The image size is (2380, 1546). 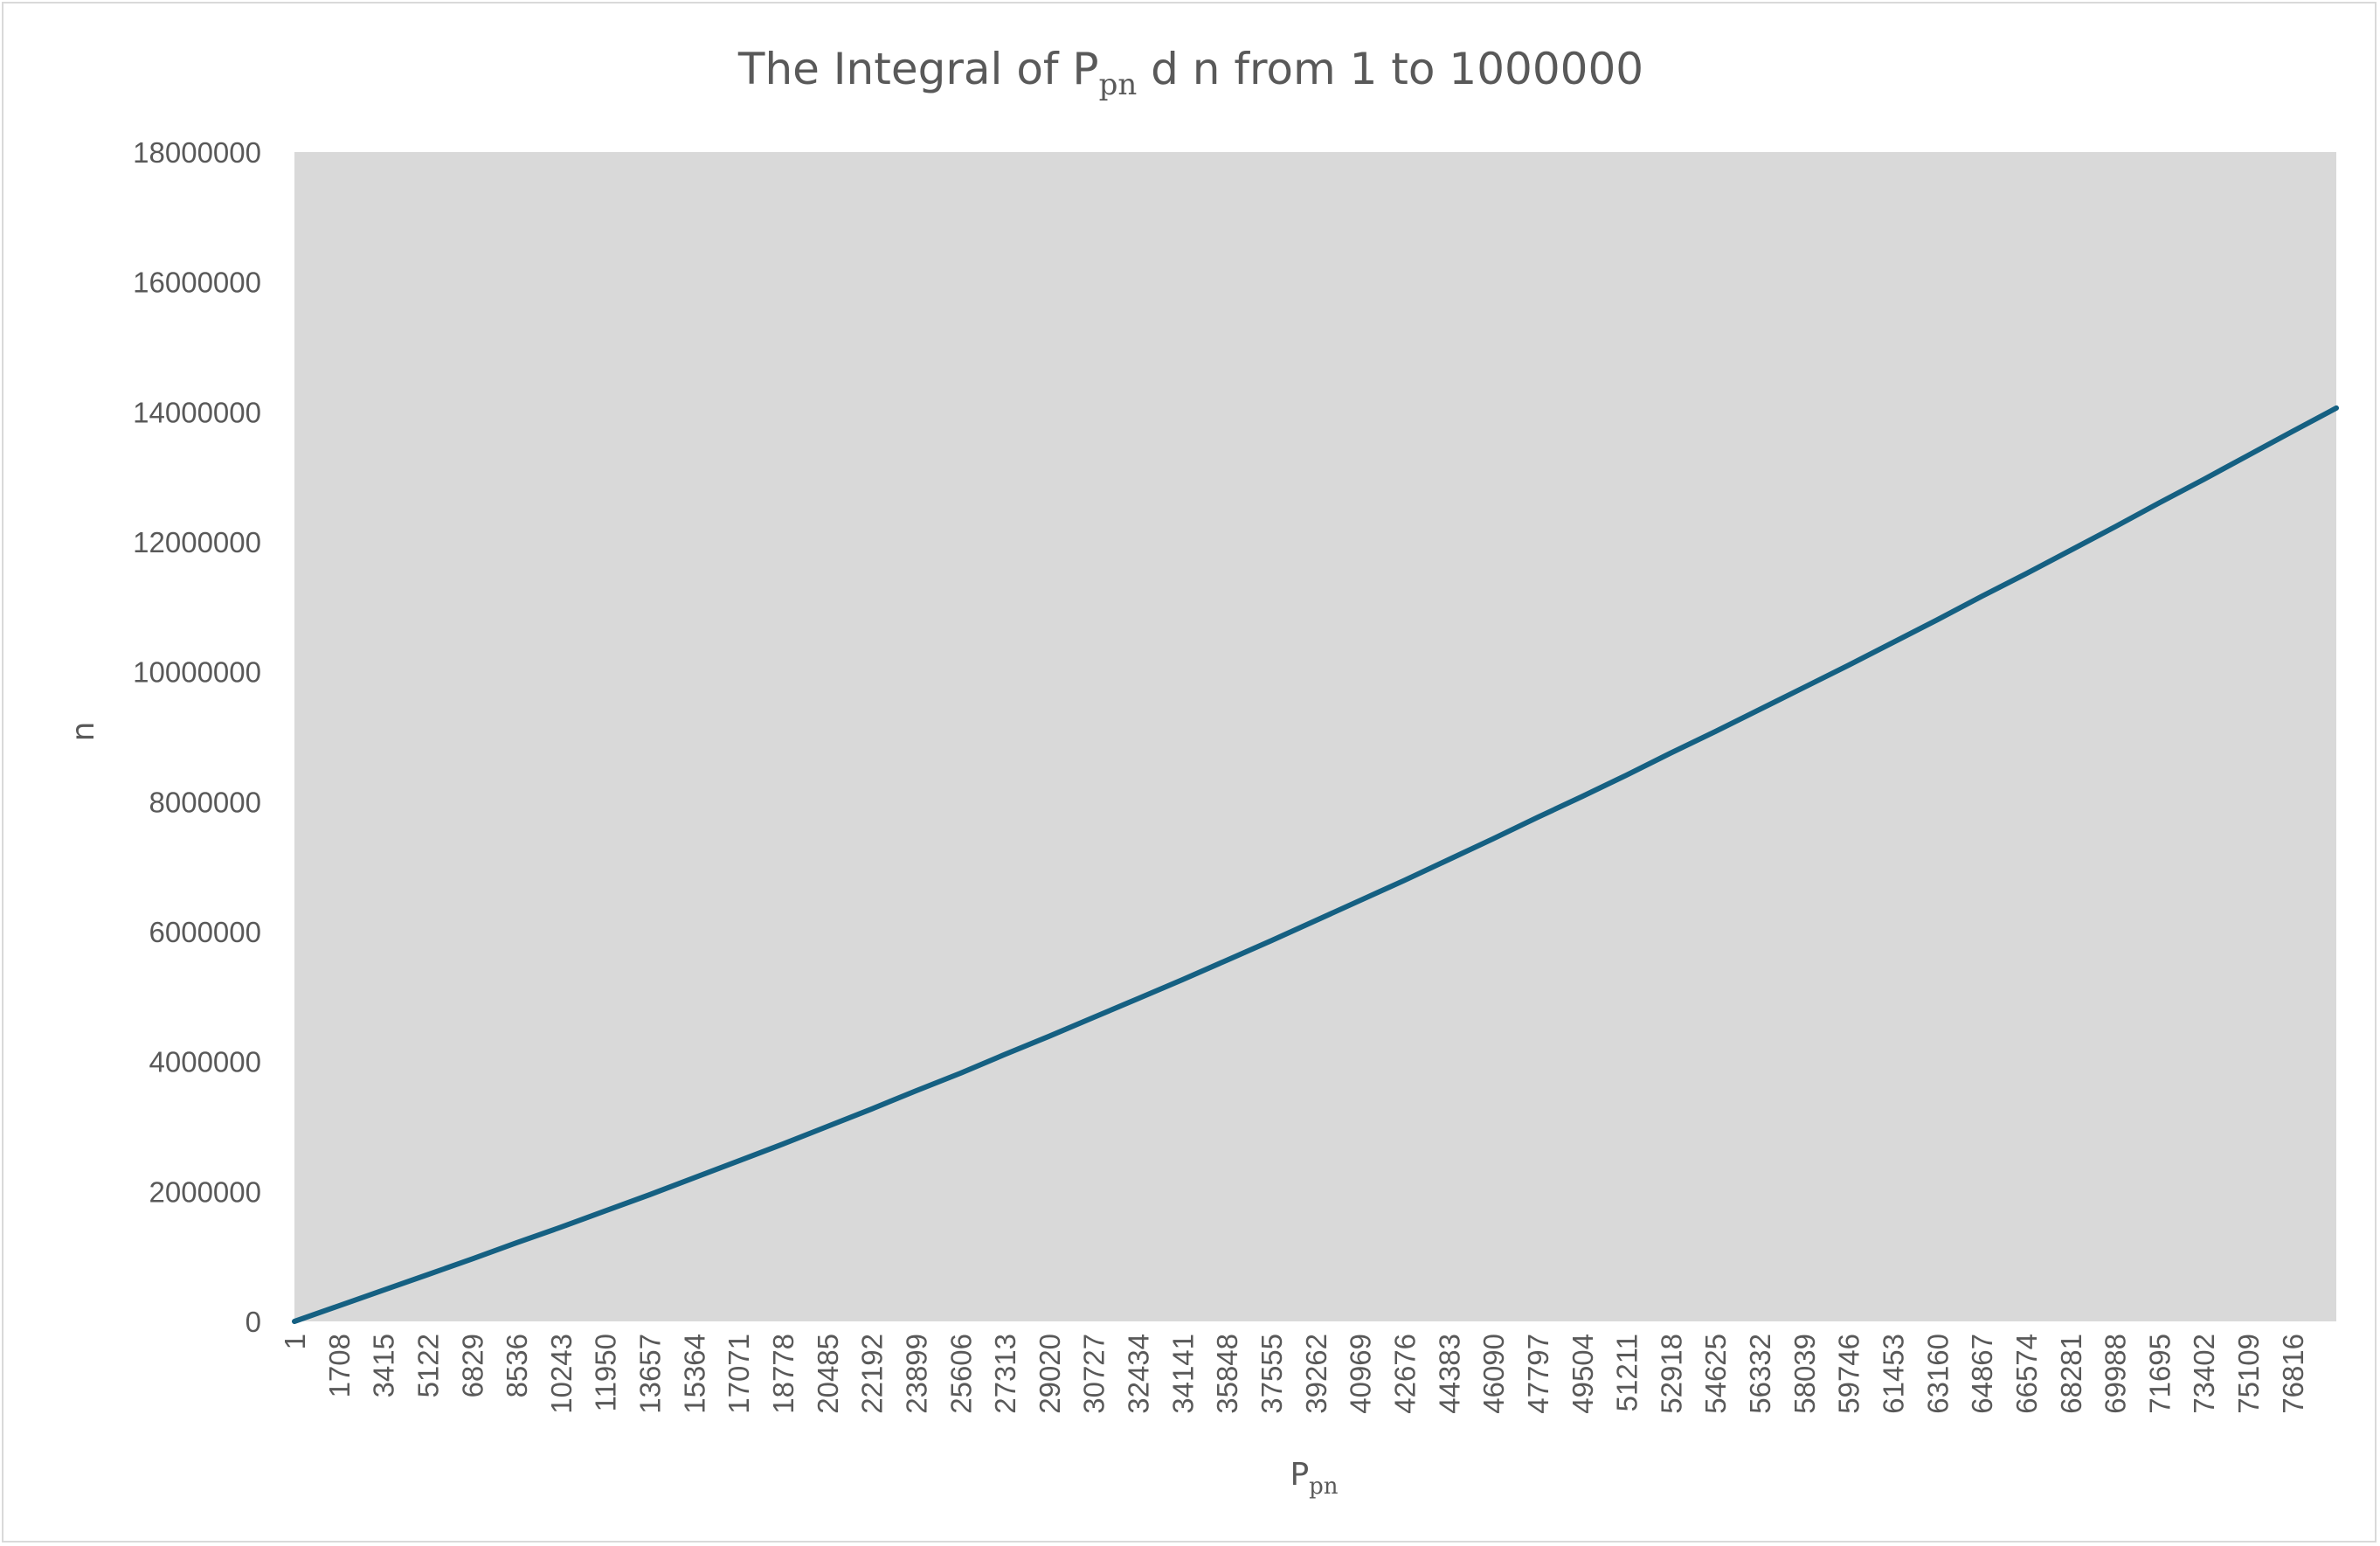 I want to click on y-tick-label: 8000000, so click(x=205, y=802).